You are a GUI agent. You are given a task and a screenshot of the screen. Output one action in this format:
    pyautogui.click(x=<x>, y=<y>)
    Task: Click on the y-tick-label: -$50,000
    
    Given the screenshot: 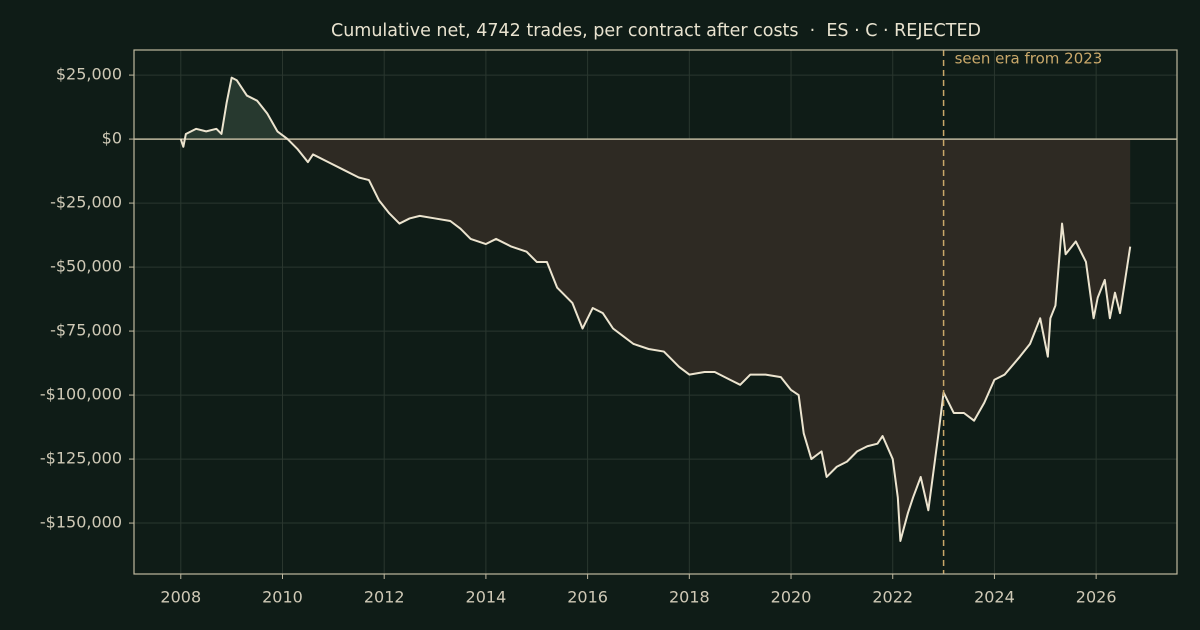 What is the action you would take?
    pyautogui.click(x=86, y=266)
    